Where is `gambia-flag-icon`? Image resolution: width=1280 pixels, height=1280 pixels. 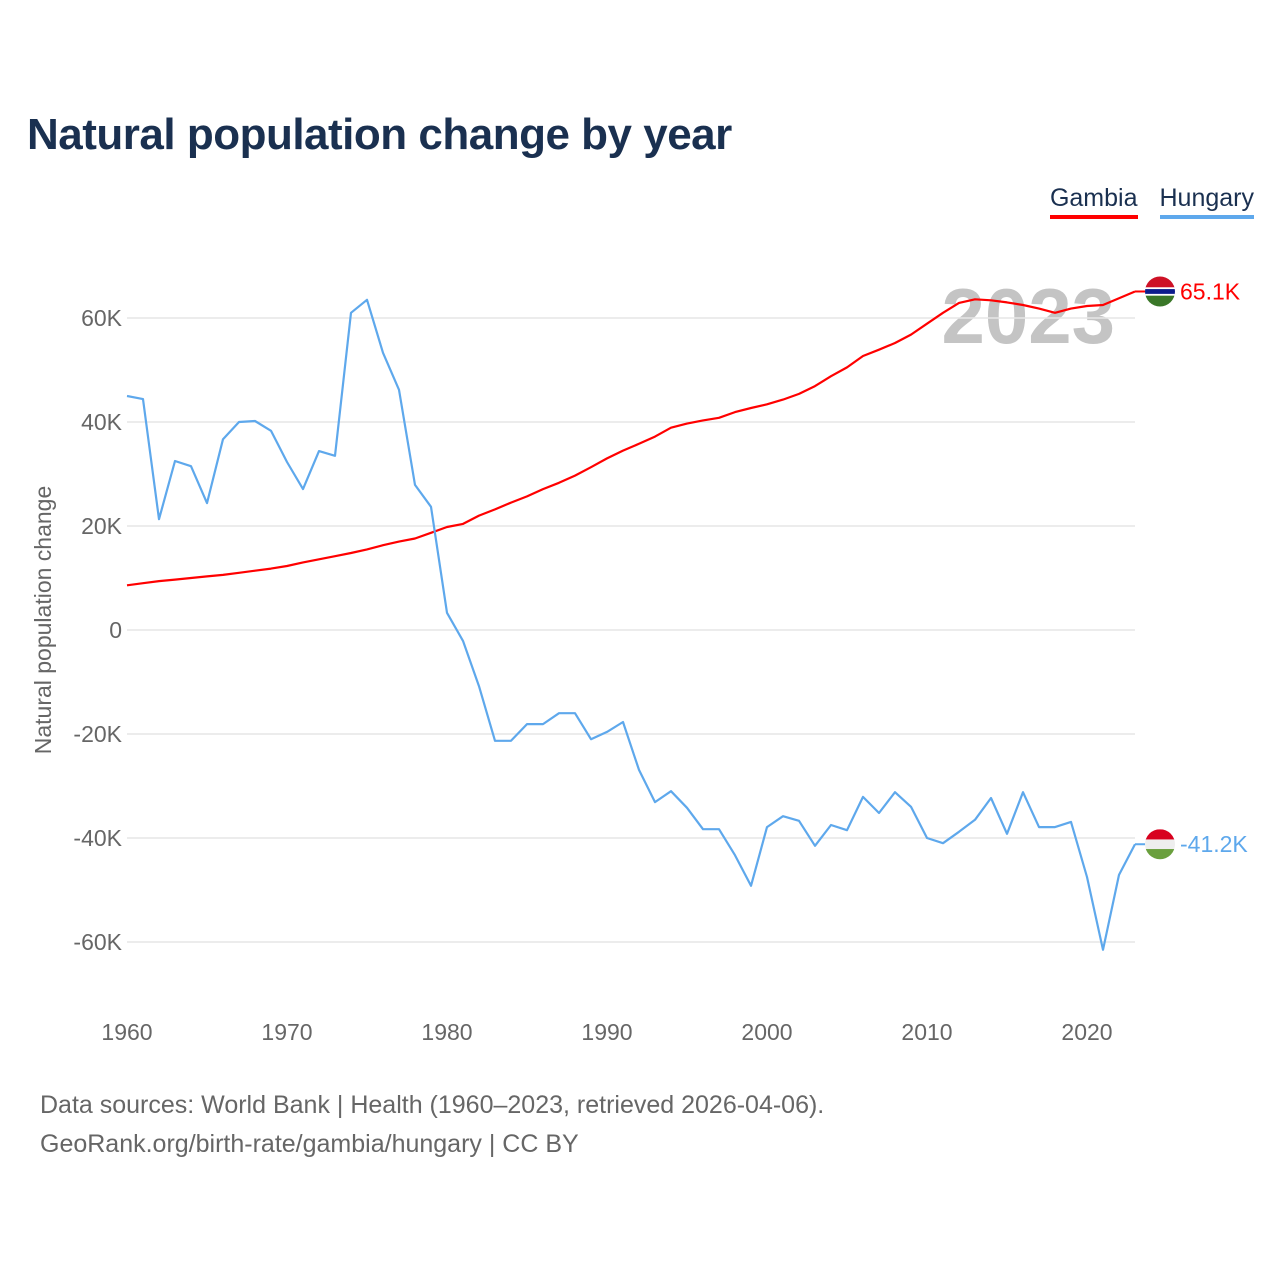 gambia-flag-icon is located at coordinates (1160, 291).